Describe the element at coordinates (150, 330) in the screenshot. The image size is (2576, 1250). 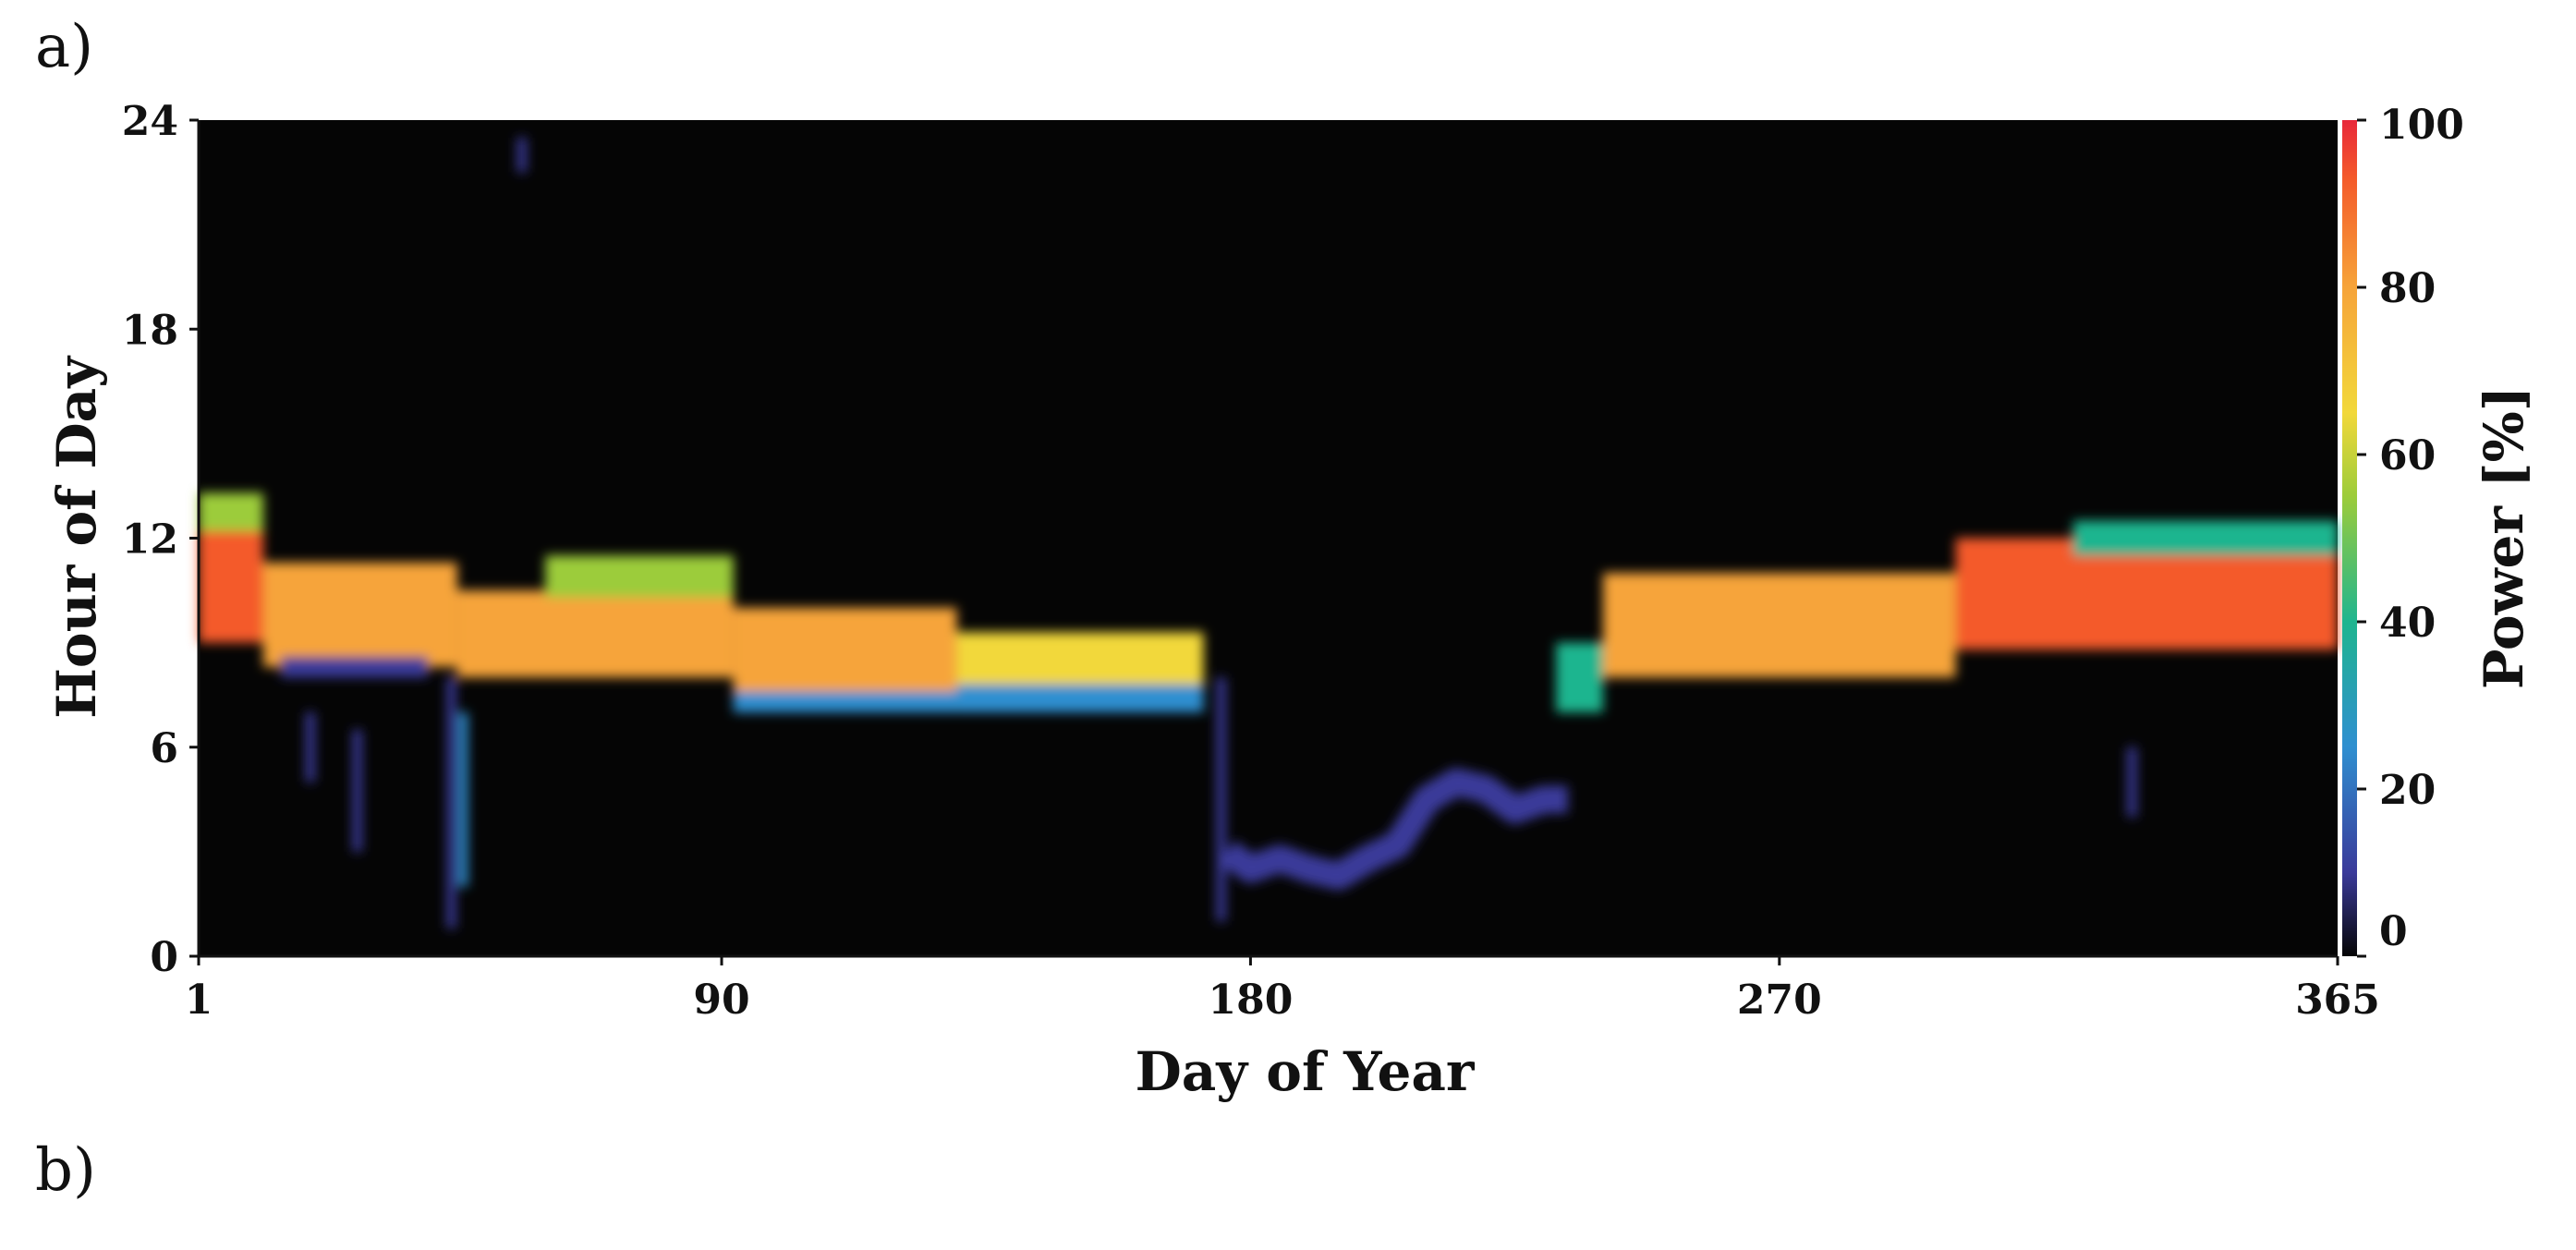
I see `y-tick-label: 18` at that location.